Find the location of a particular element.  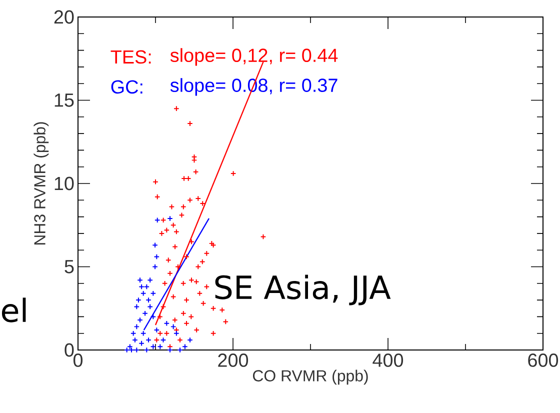

x-tick-label: 200 is located at coordinates (233, 360).